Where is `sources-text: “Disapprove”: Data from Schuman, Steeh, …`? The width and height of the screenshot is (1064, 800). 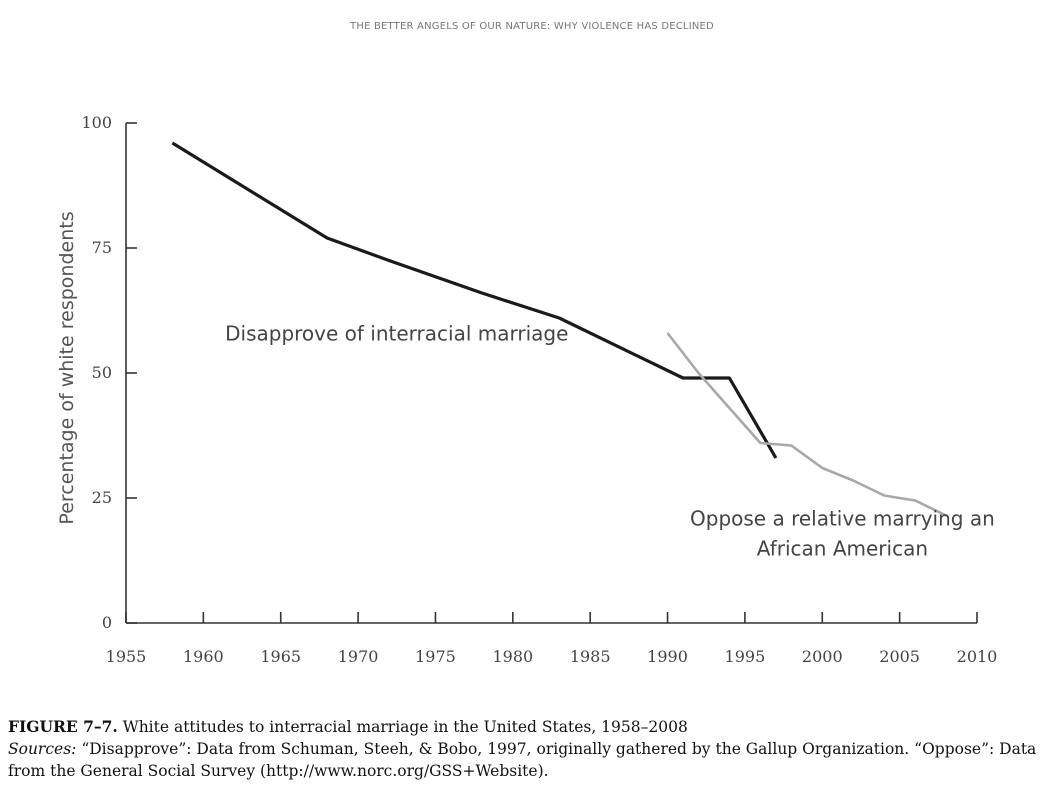 sources-text: “Disapprove”: Data from Schuman, Steeh, … is located at coordinates (522, 760).